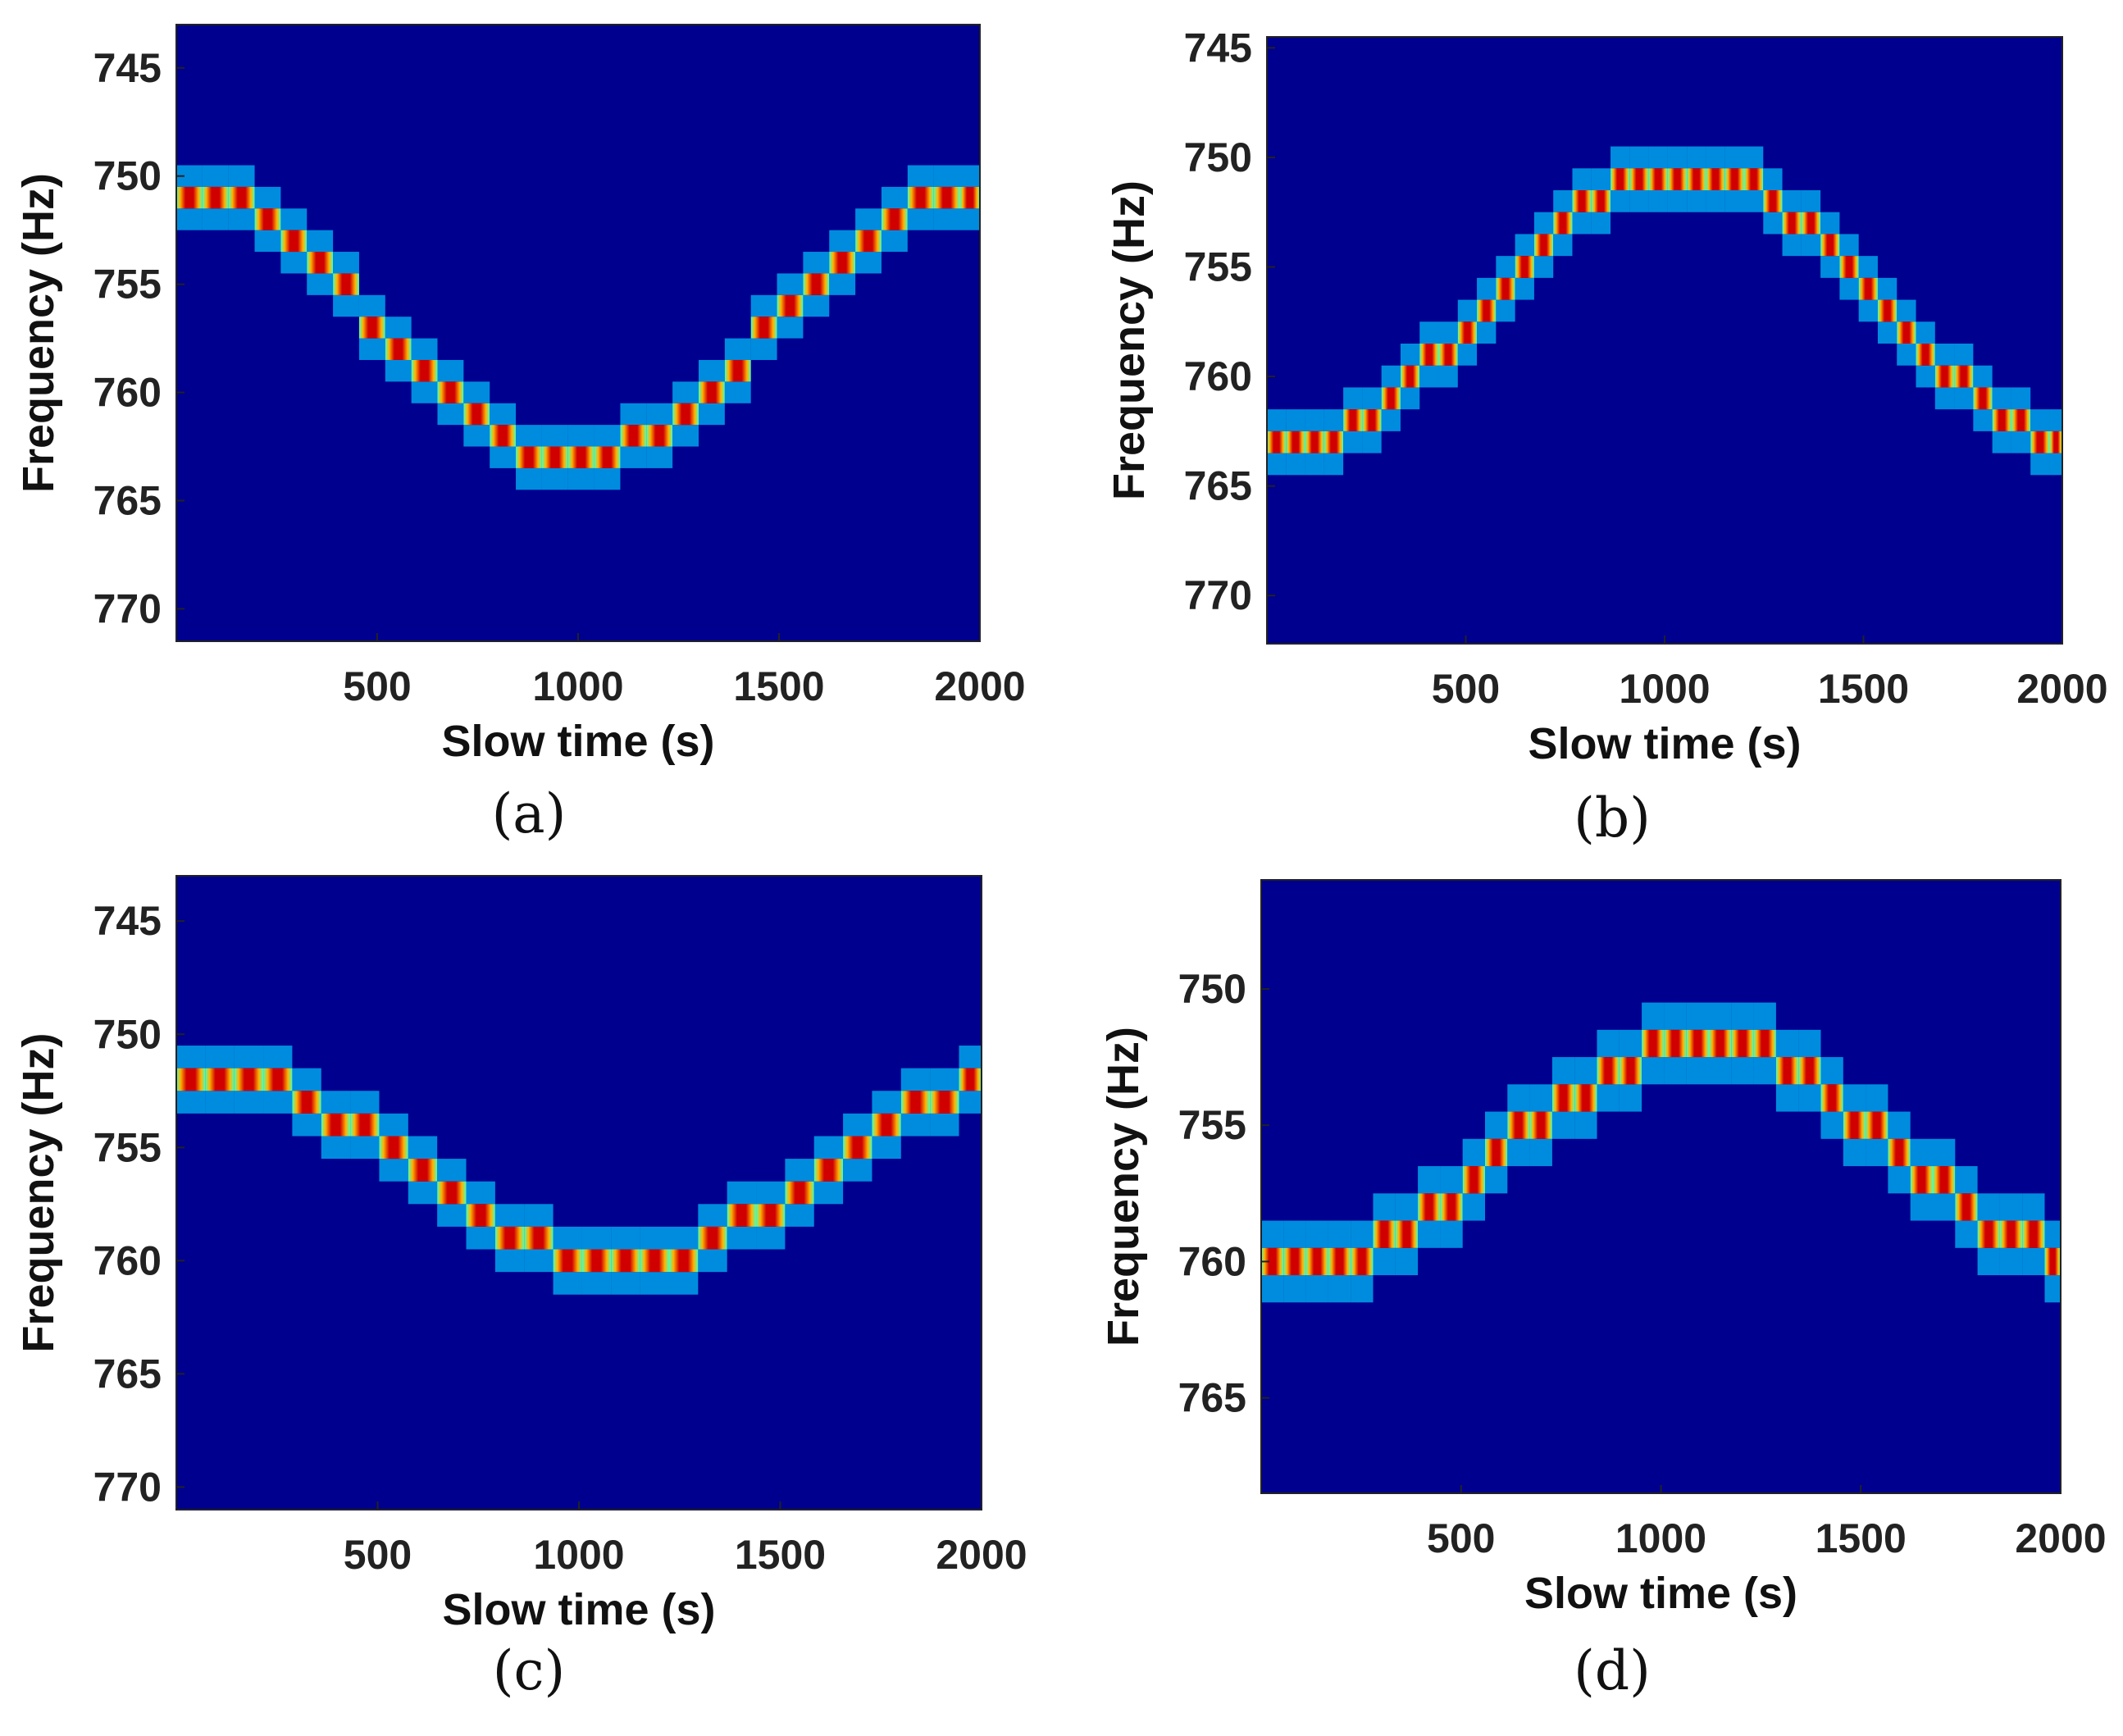 The image size is (2123, 1736). Describe the element at coordinates (1218, 48) in the screenshot. I see `y-tick-label: 745` at that location.